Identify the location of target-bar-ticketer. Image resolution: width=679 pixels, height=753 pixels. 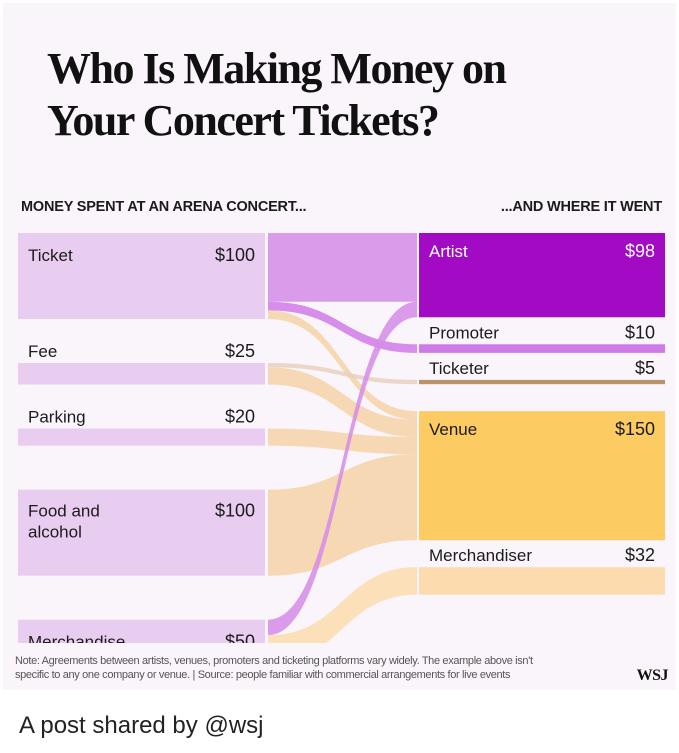
(542, 382).